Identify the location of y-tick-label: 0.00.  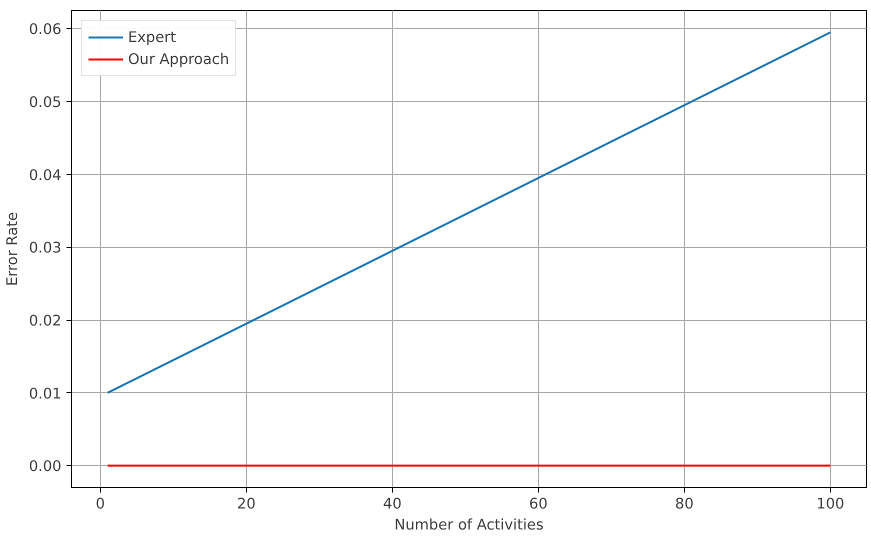
(45, 467).